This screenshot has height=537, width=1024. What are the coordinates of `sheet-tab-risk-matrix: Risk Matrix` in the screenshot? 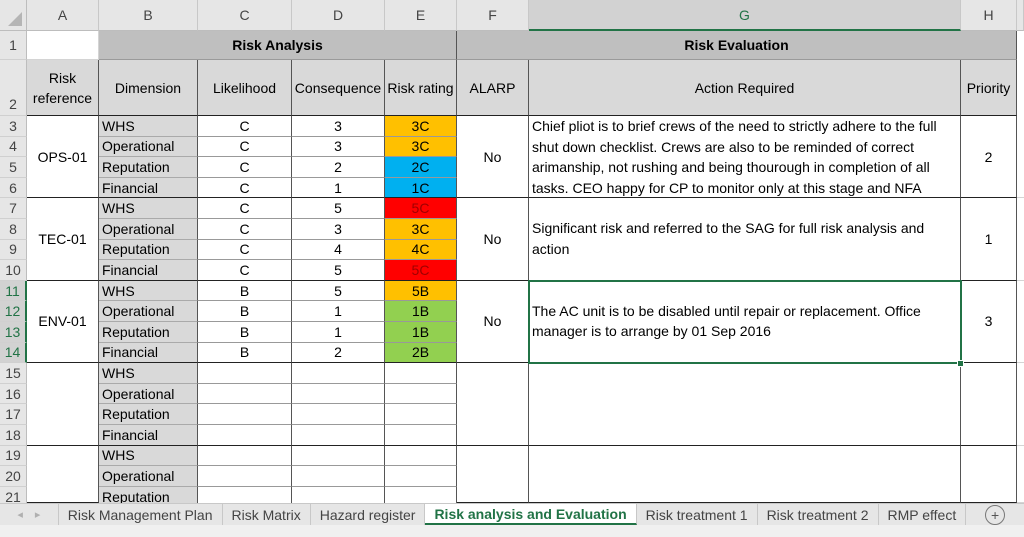 It's located at (267, 514).